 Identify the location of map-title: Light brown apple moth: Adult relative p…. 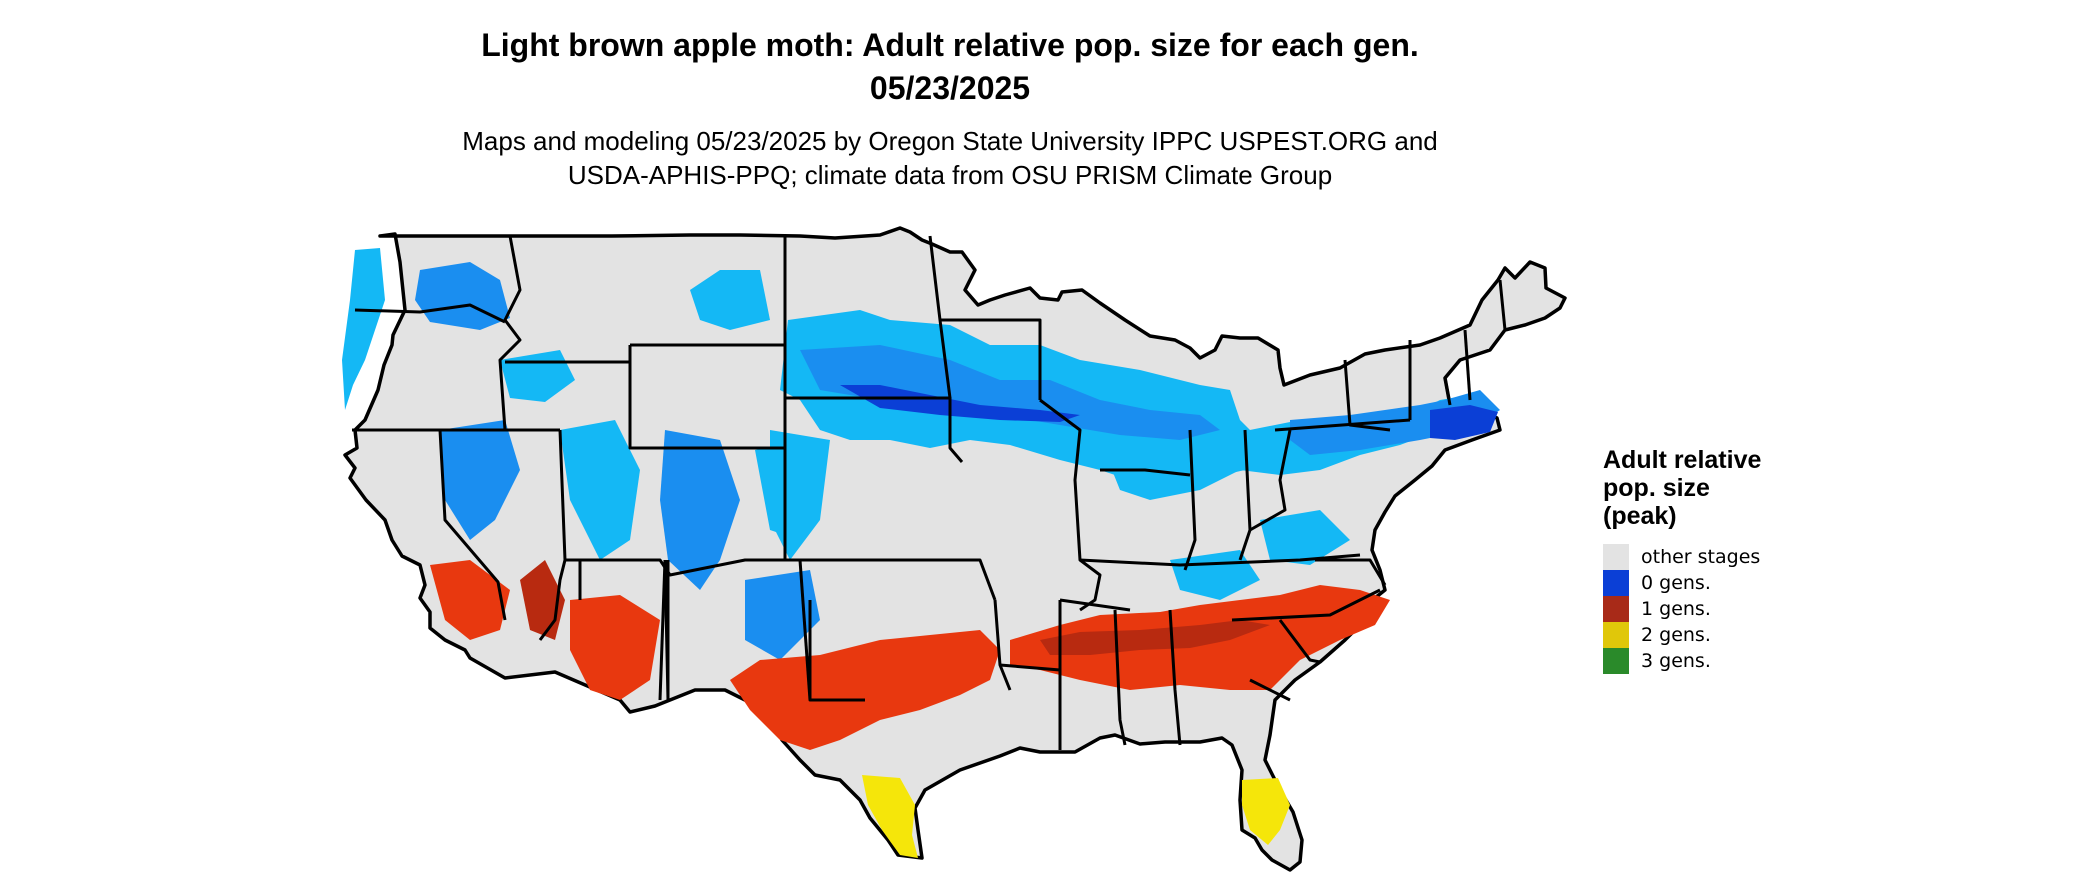
(950, 67).